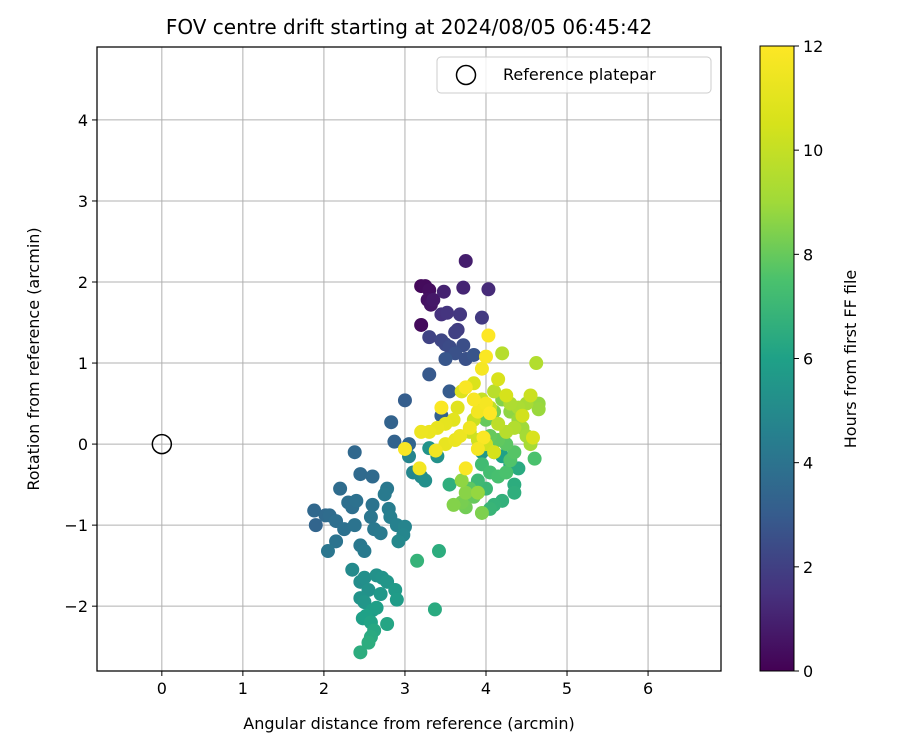  What do you see at coordinates (324, 688) in the screenshot?
I see `x-tick-label: 2` at bounding box center [324, 688].